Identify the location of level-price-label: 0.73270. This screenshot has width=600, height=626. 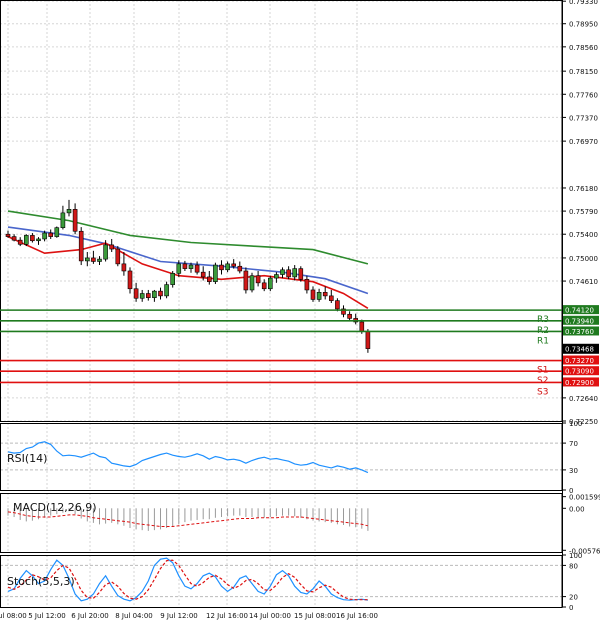
(579, 361).